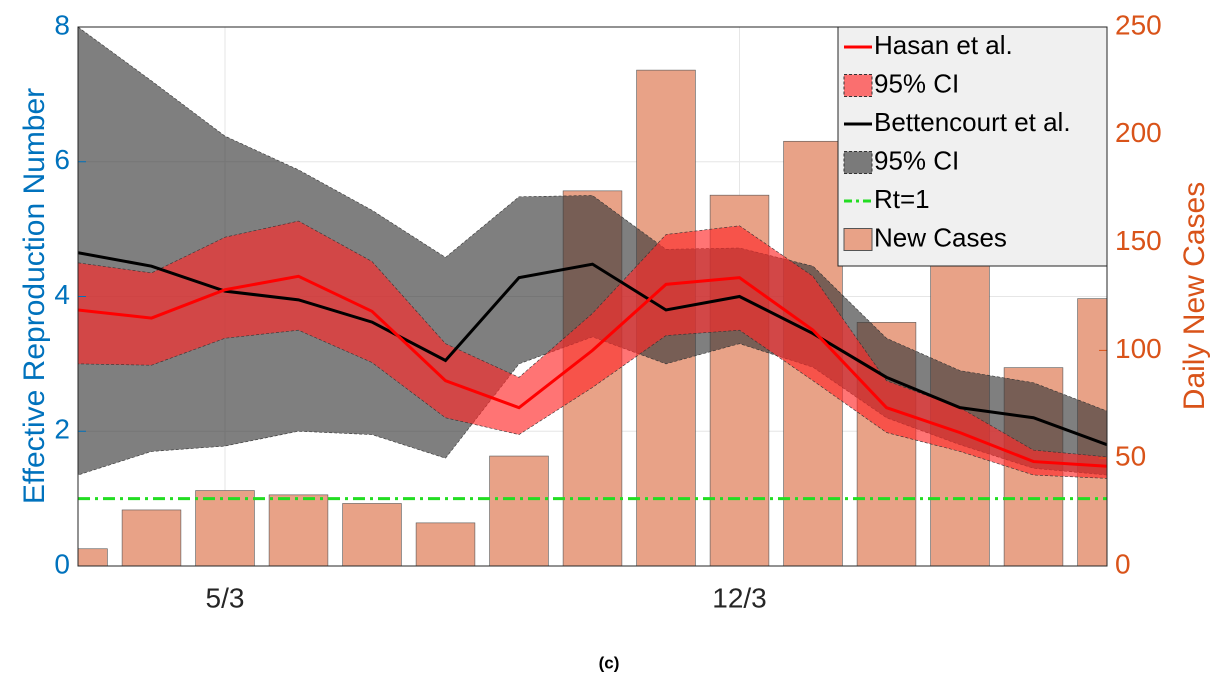 The image size is (1218, 680). I want to click on caption: (c), so click(609, 662).